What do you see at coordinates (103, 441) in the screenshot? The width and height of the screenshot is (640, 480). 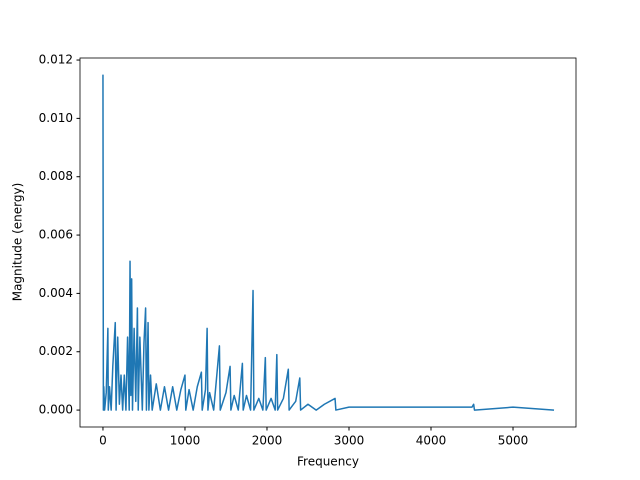 I see `x-tick-label: 0` at bounding box center [103, 441].